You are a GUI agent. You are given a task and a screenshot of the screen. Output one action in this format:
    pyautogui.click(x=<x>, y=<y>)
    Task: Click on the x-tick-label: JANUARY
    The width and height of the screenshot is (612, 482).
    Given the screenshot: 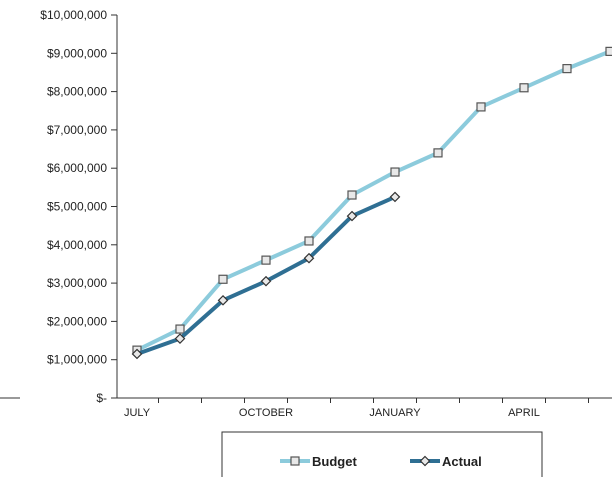 What is the action you would take?
    pyautogui.click(x=395, y=413)
    